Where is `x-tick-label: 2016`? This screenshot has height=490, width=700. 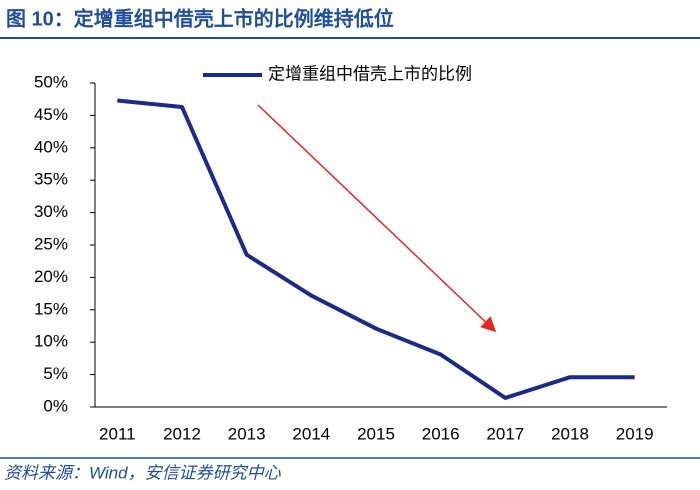
x-tick-label: 2016 is located at coordinates (441, 433).